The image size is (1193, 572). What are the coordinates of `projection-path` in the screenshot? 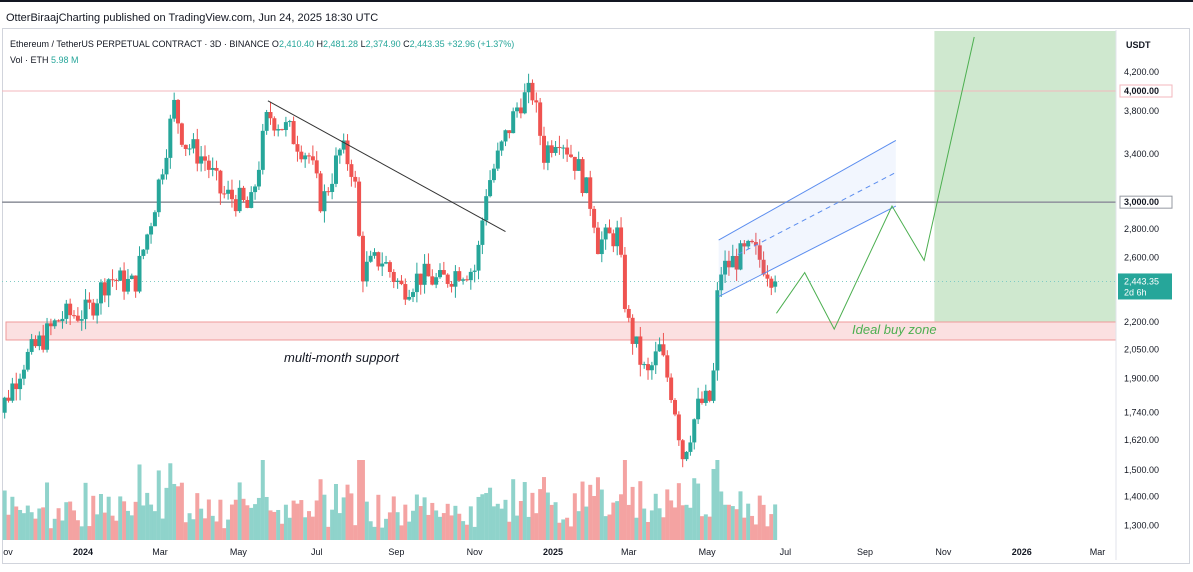 It's located at (875, 183).